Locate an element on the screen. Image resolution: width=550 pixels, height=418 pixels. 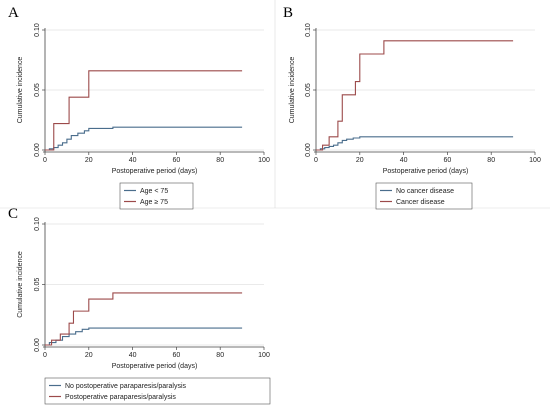
legend: No cancer disease Cancer disease is located at coordinates (424, 196).